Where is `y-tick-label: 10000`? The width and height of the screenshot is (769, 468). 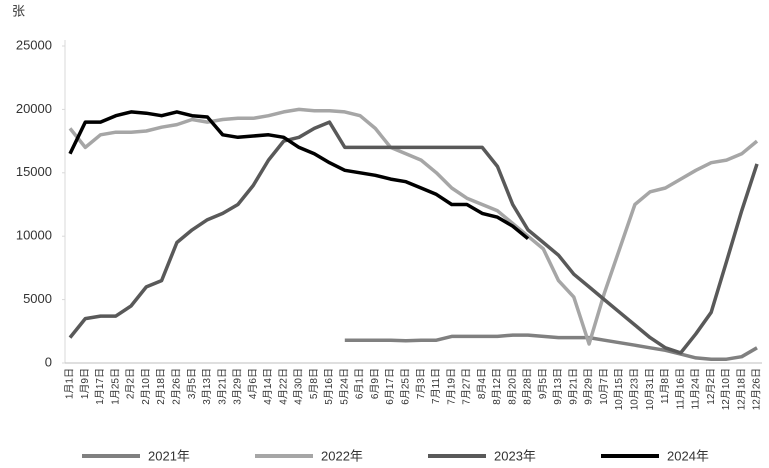
y-tick-label: 10000 is located at coordinates (34, 235).